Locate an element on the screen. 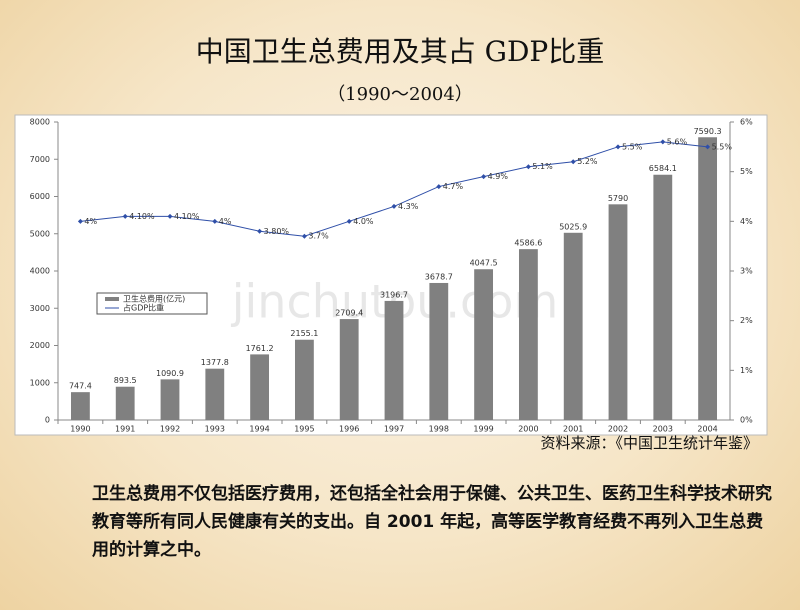 The width and height of the screenshot is (800, 610). line-label: 5.6% is located at coordinates (677, 141).